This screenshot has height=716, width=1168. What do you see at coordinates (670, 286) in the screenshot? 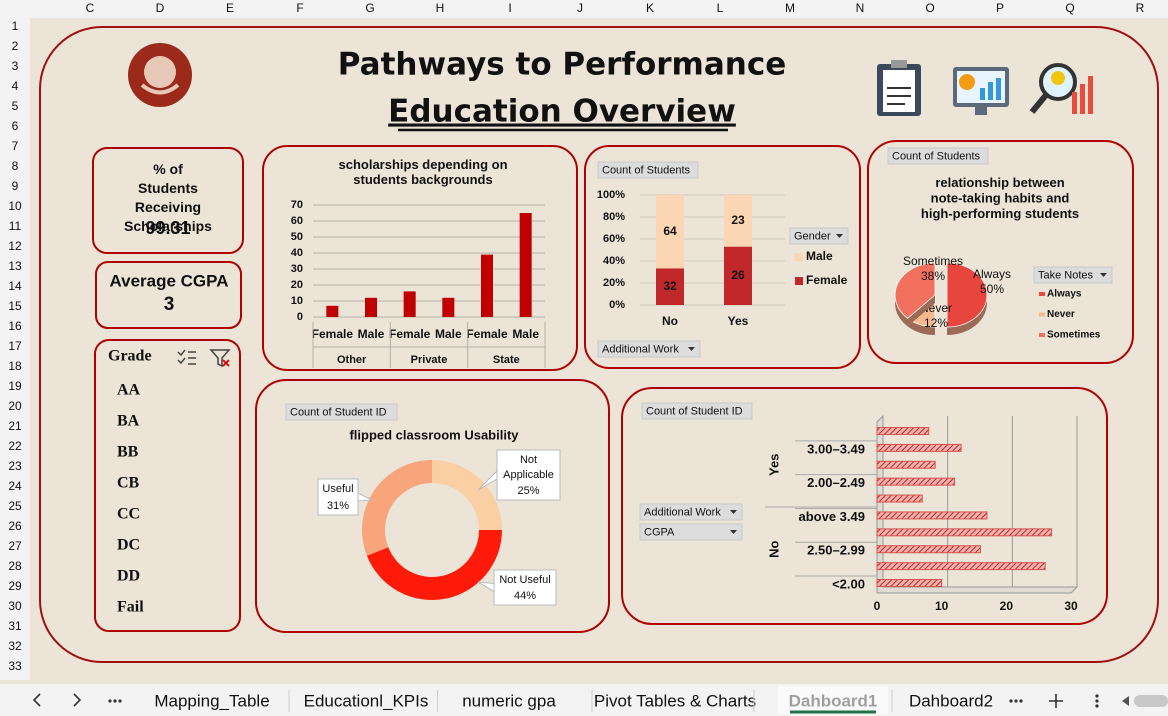
I see `data-label: 32` at bounding box center [670, 286].